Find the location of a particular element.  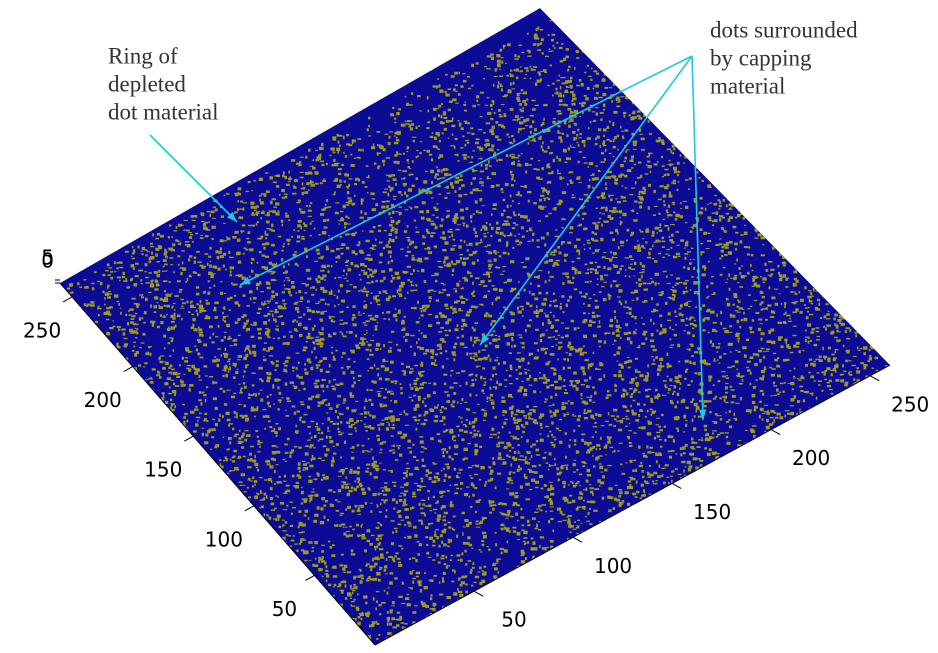

y-tick-label: 200 is located at coordinates (103, 400).